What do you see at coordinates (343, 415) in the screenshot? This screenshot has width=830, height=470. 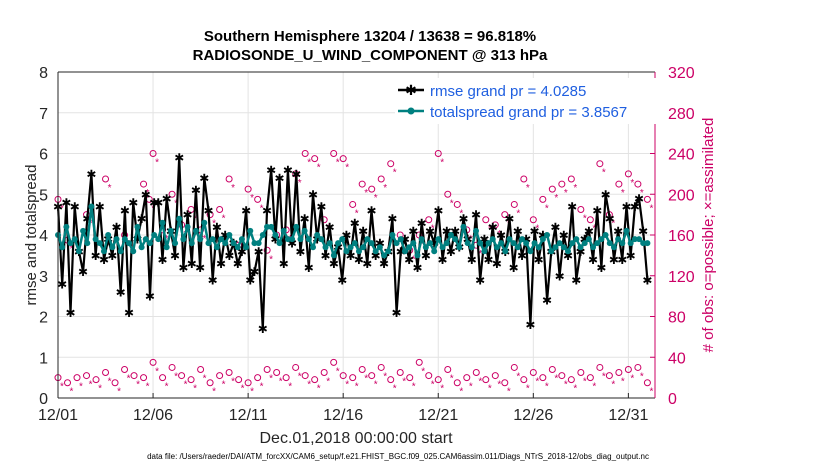 I see `x-tick-label: 12/16` at bounding box center [343, 415].